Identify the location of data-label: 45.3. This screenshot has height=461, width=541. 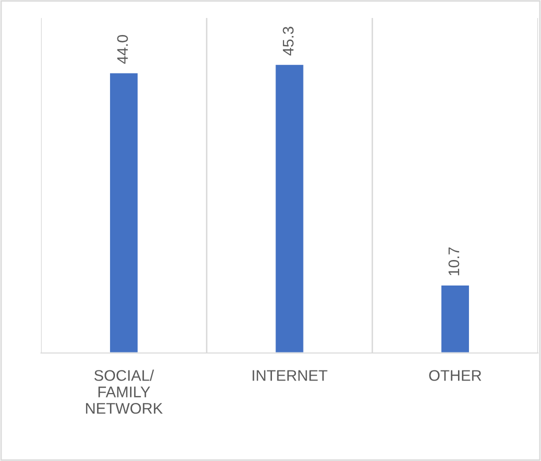
(288, 41).